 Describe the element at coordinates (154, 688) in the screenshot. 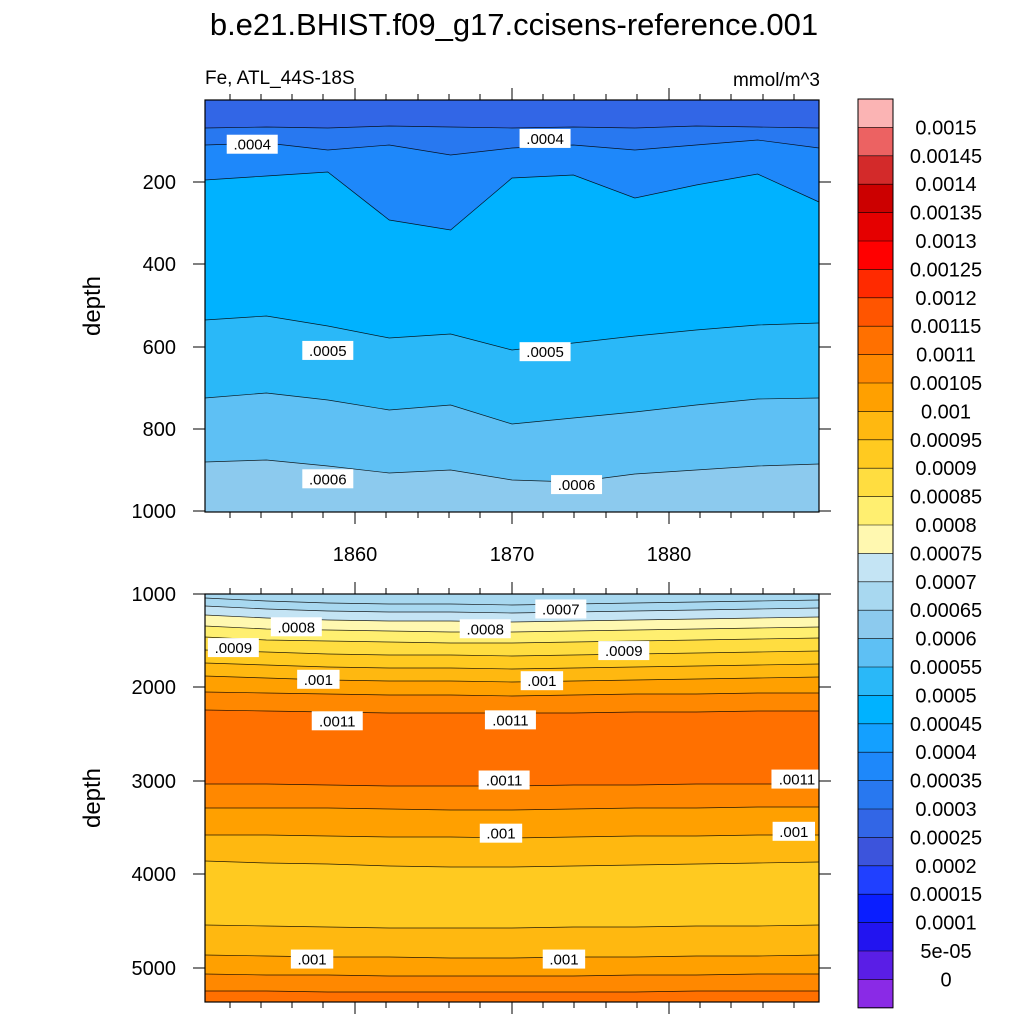

I see `y-tick-label: 2000` at that location.